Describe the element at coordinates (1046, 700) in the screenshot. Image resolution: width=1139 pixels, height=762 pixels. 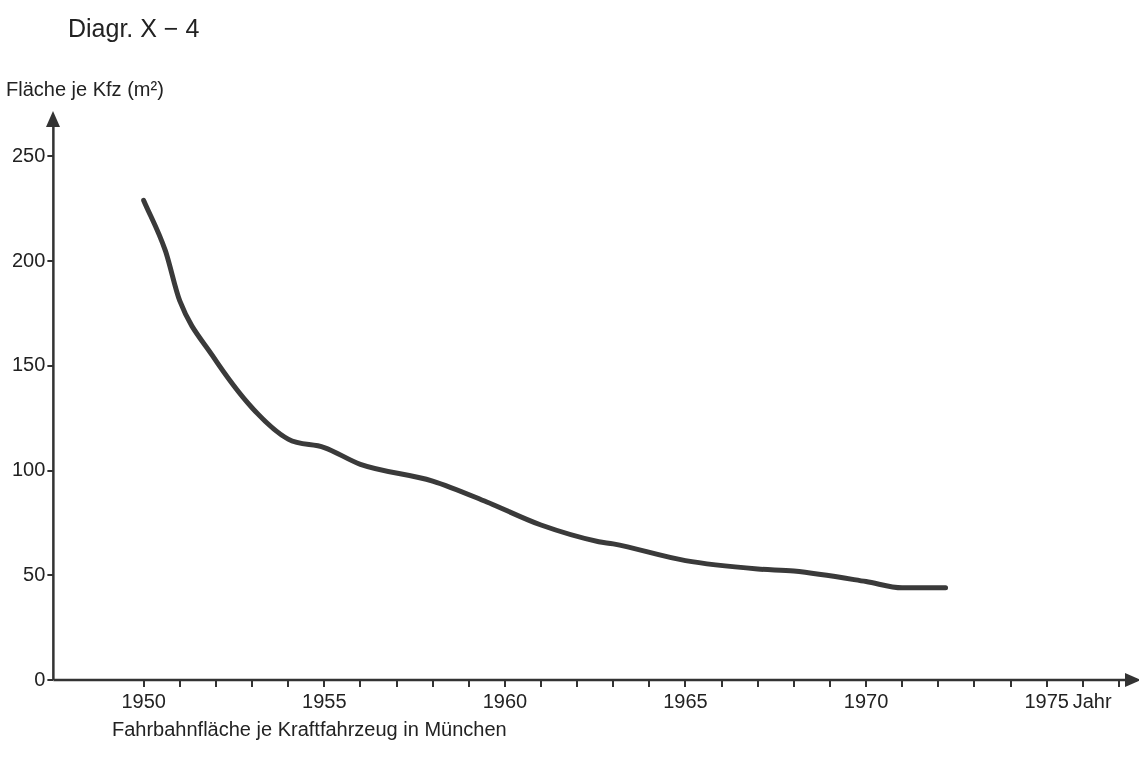
I see `x-tick-label: 1975` at that location.